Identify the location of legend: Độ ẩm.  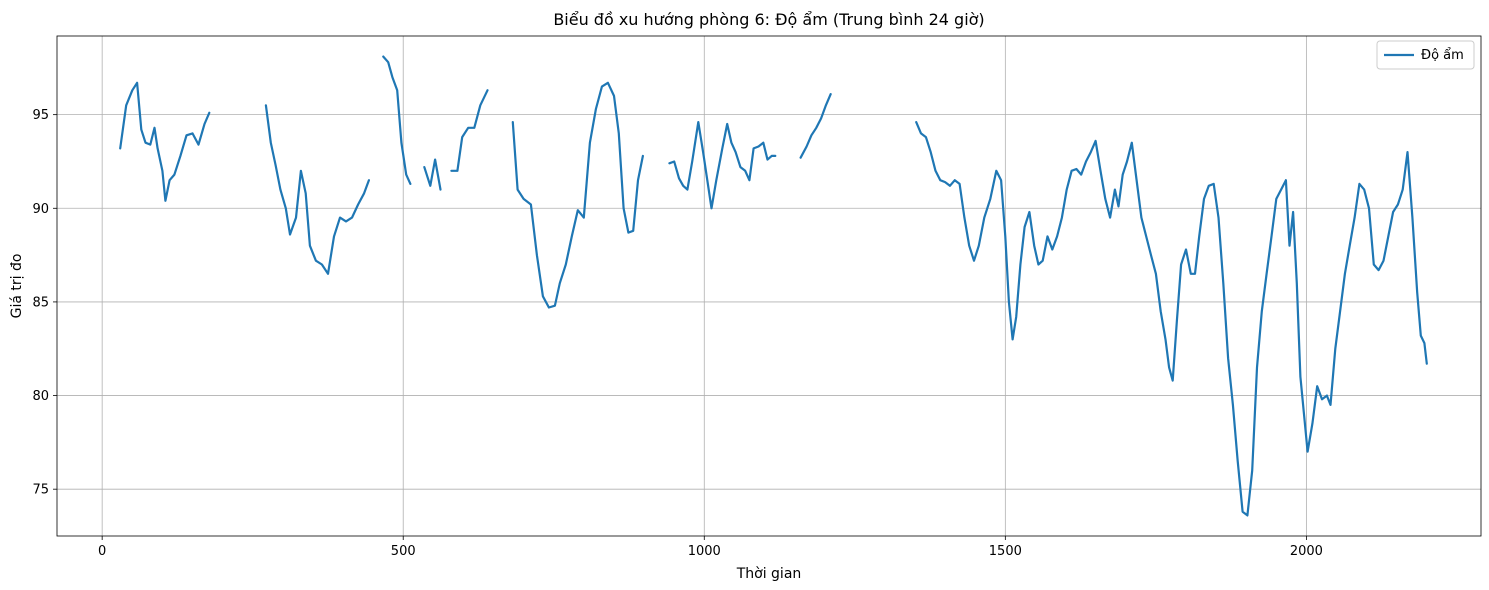
(1425, 55).